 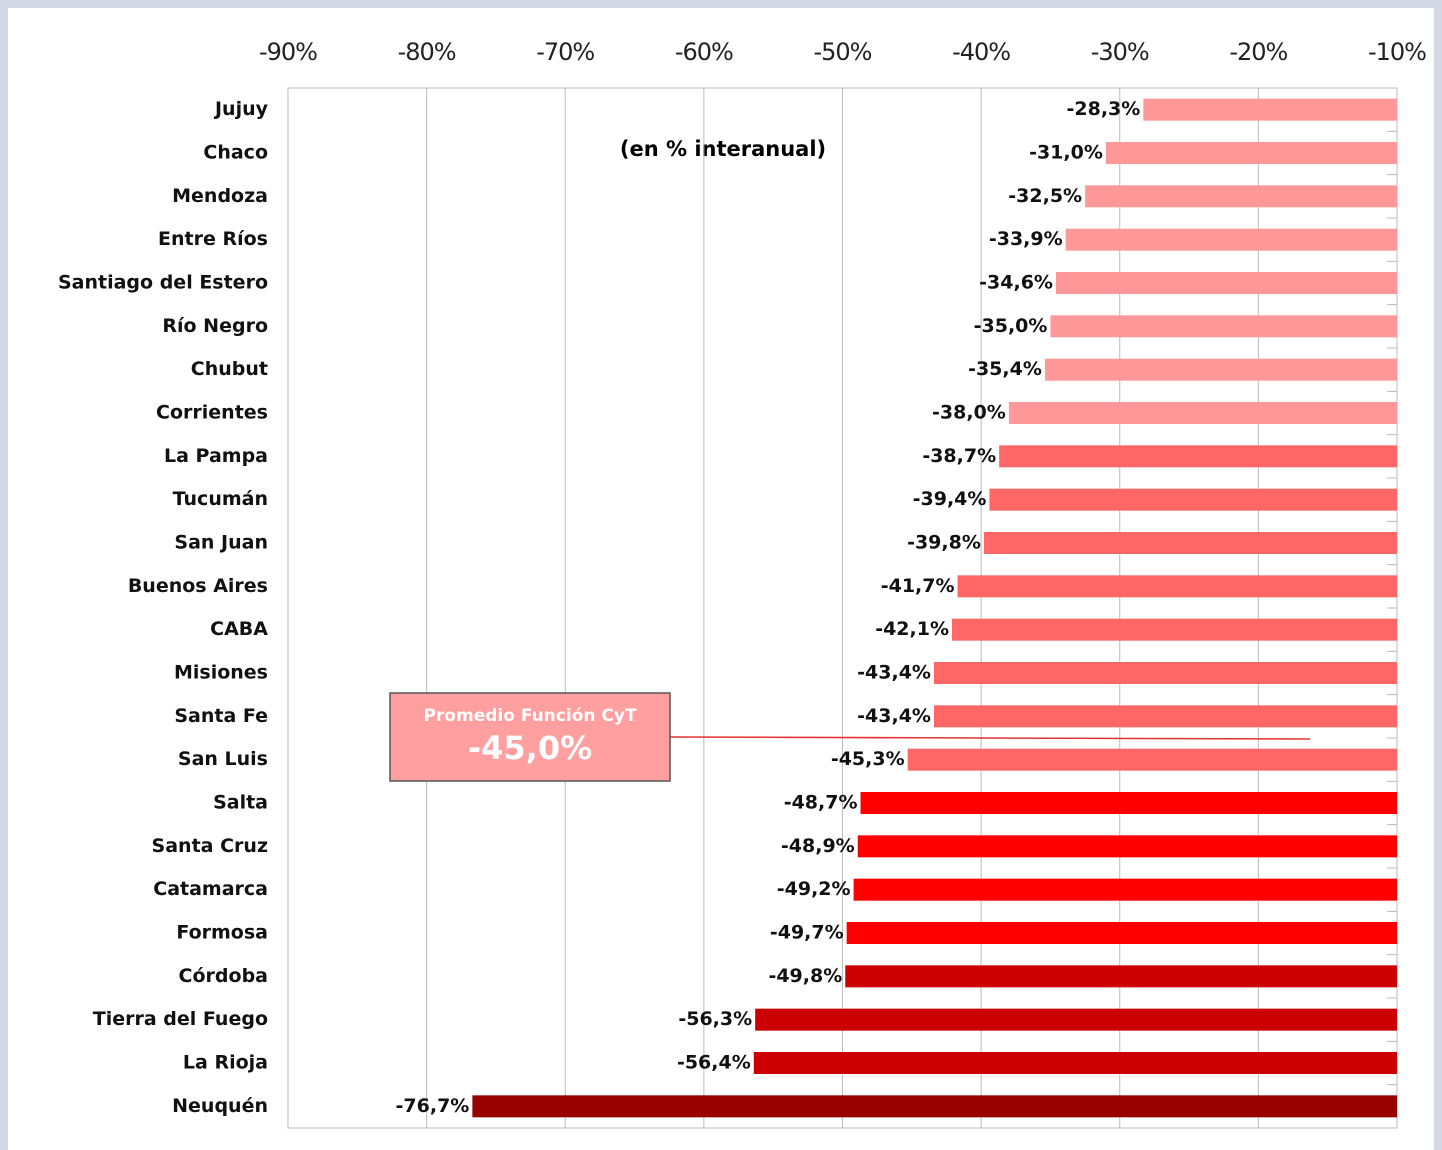 I want to click on x-tick-label: -50%, so click(x=842, y=52).